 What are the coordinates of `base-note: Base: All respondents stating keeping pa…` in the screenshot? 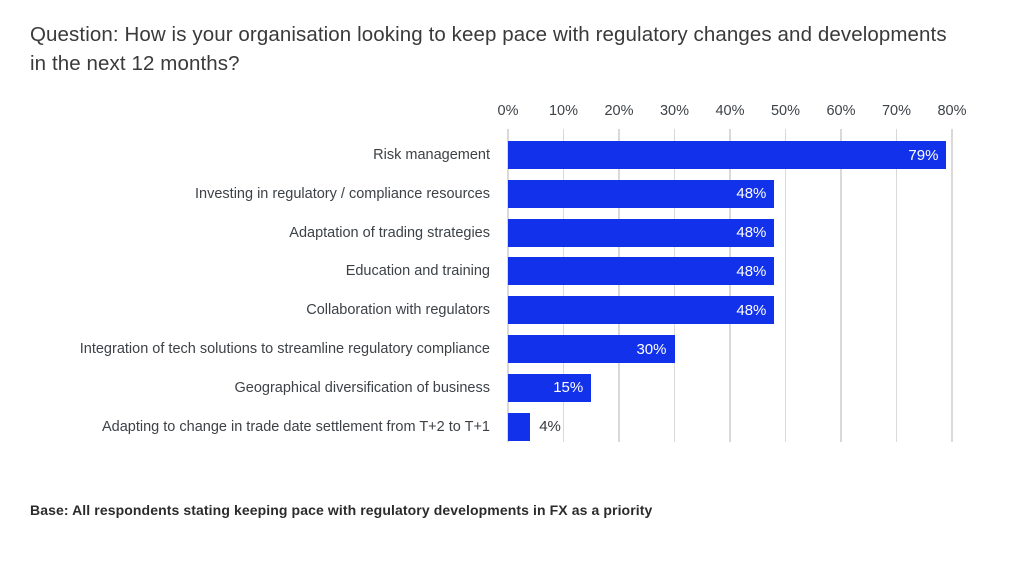 It's located at (341, 510).